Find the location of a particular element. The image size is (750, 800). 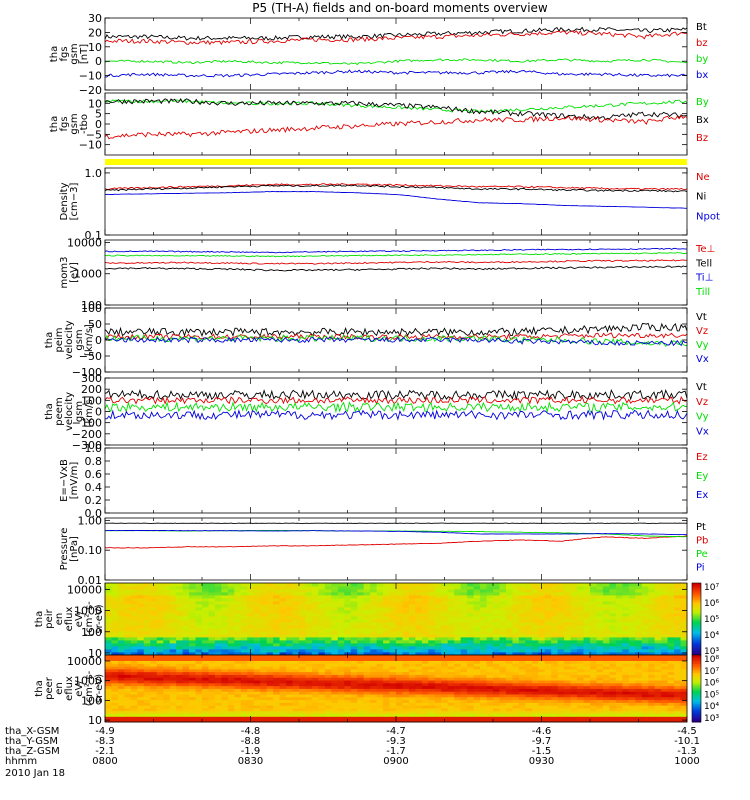

y-tick-label: 0.1 is located at coordinates (94, 235).